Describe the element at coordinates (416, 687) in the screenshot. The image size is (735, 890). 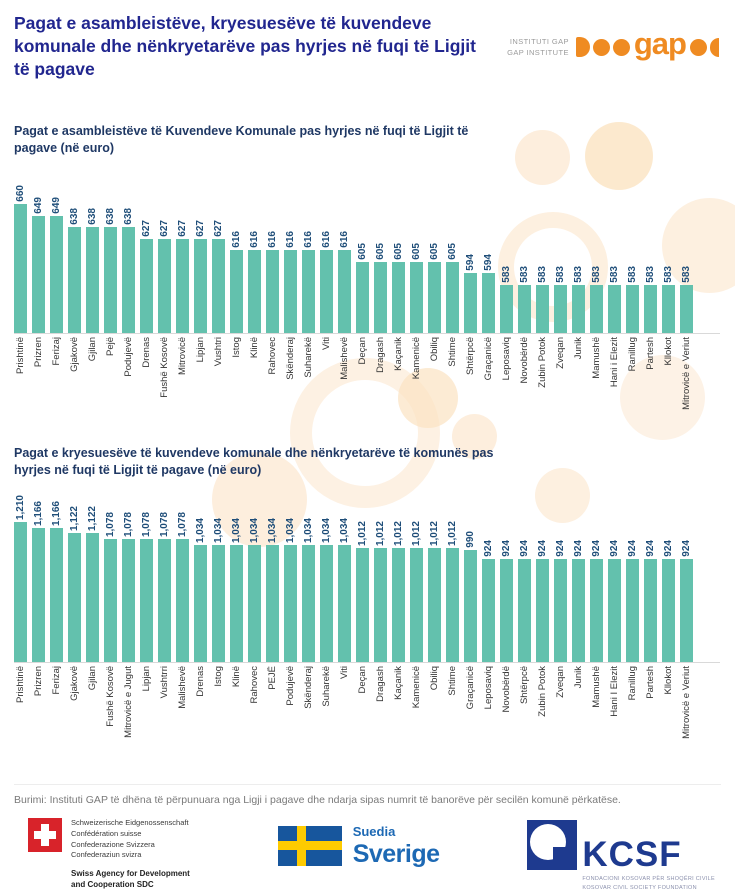
I see `category-cell: Kamenicë` at that location.